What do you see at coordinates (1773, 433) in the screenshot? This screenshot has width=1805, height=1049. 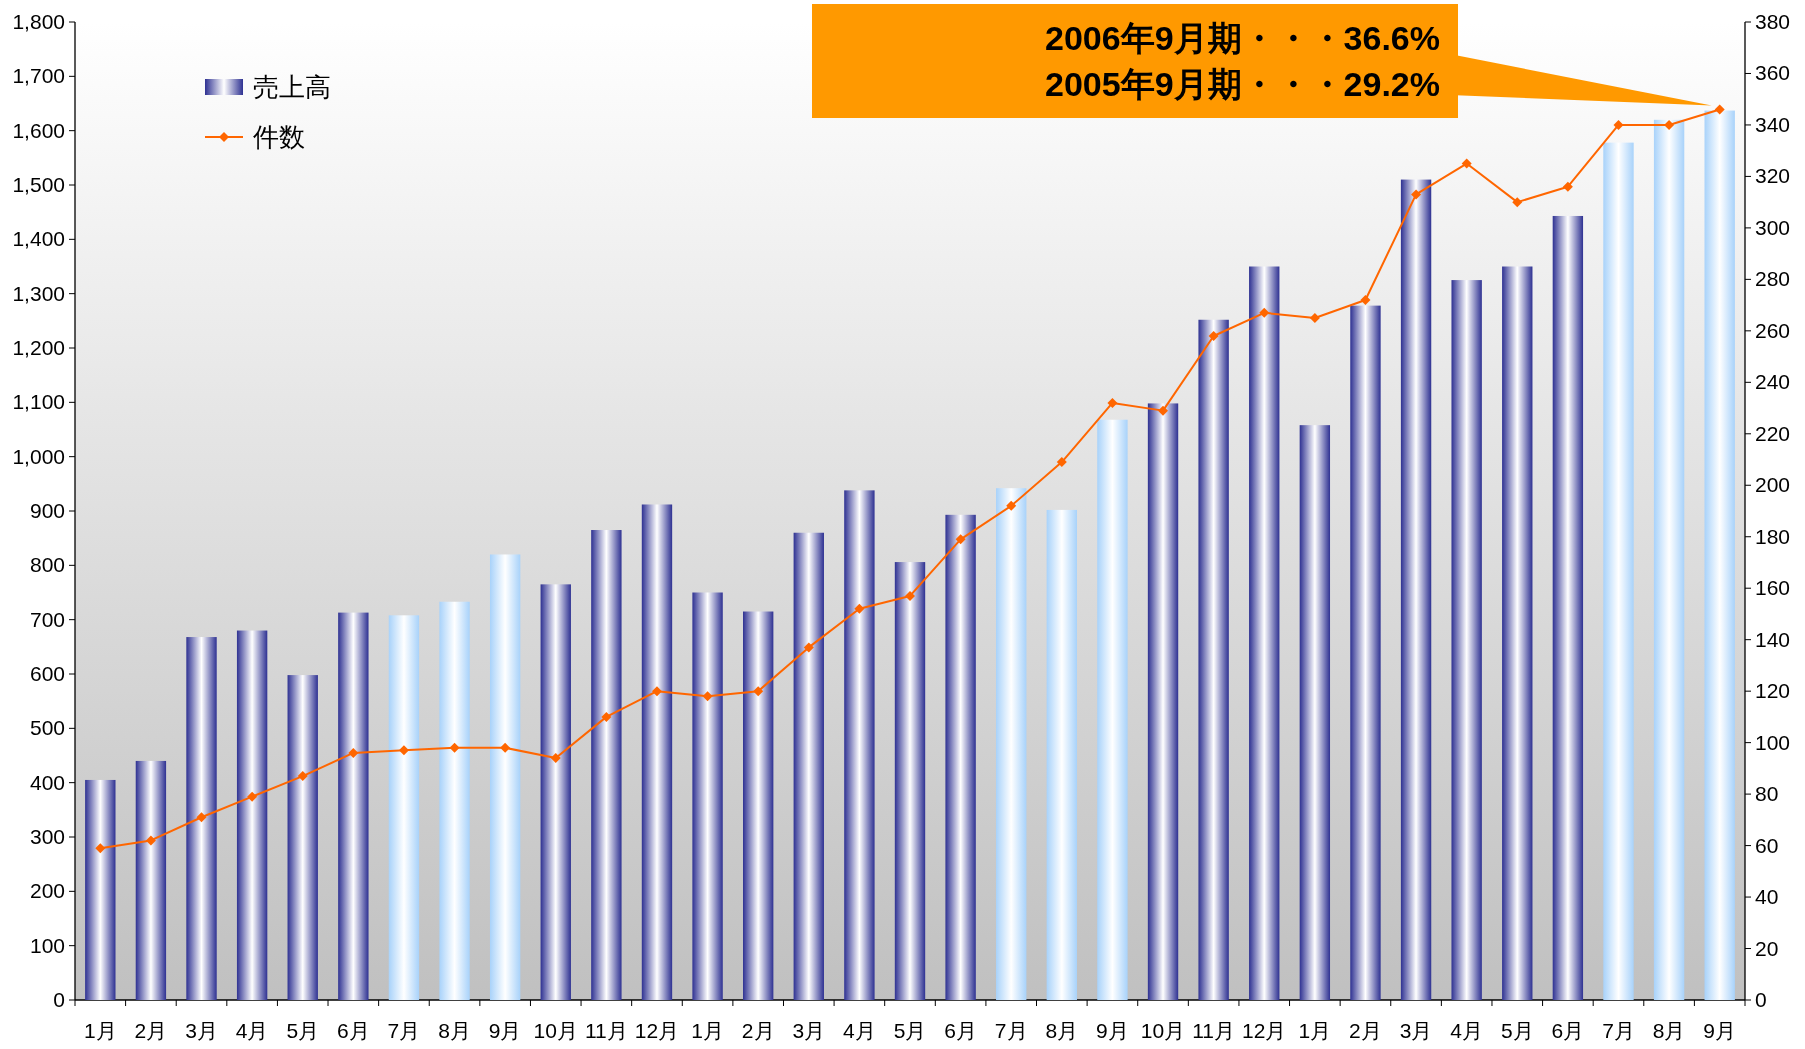 I see `y2-tick-label: 220` at bounding box center [1773, 433].